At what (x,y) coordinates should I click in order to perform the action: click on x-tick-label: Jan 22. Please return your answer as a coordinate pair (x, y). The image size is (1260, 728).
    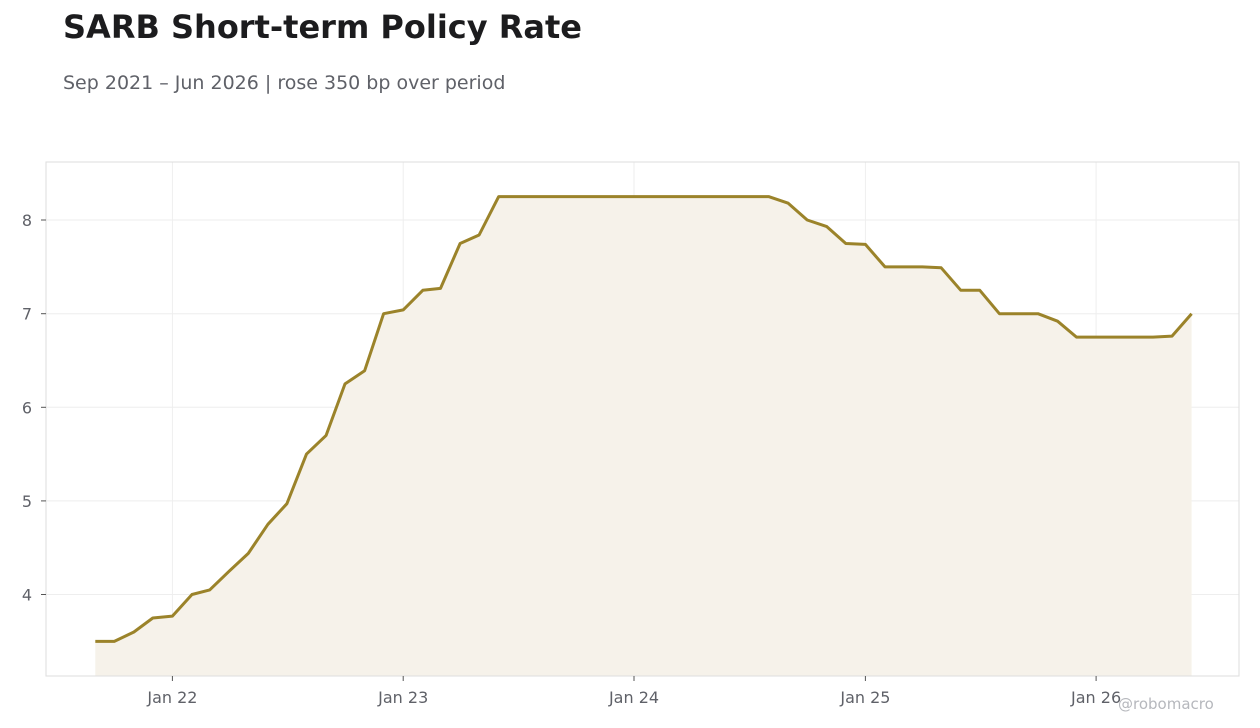
    Looking at the image, I should click on (171, 697).